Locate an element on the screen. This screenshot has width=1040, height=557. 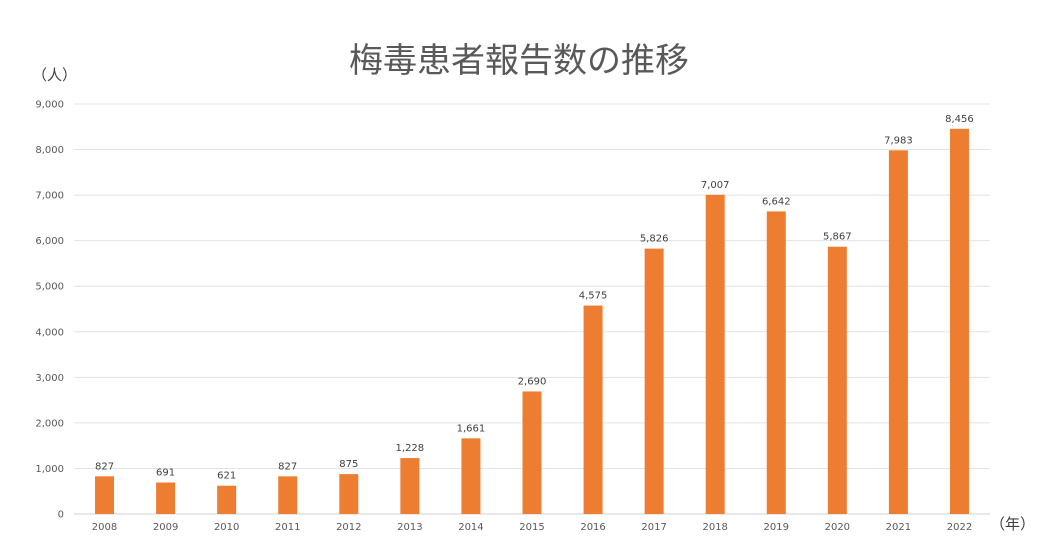
y-tick-label: 1,000 is located at coordinates (49, 469).